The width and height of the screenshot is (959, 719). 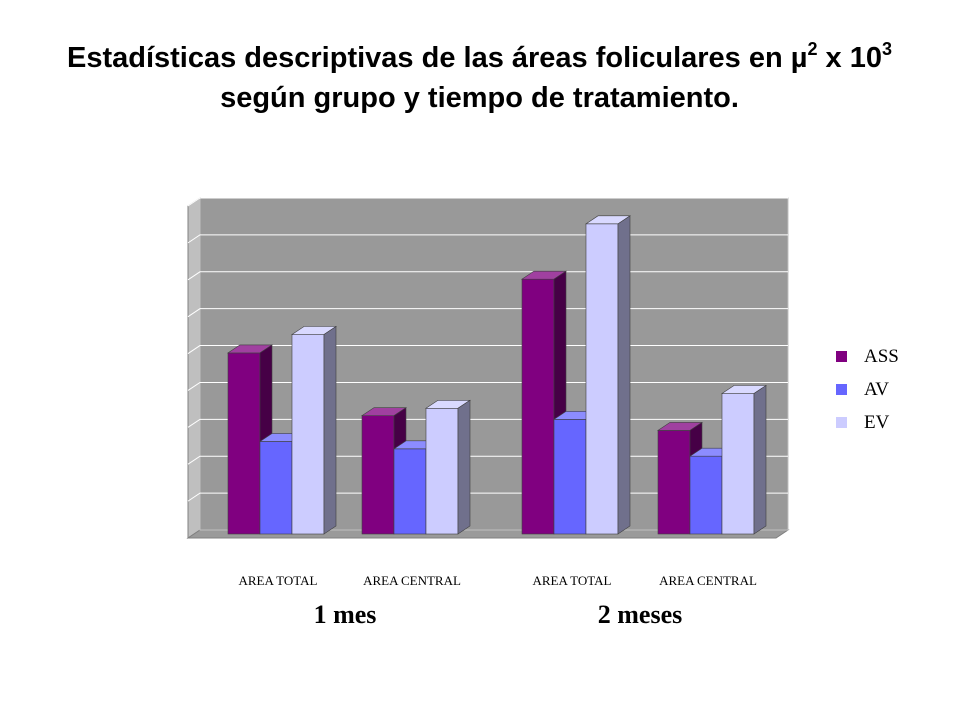 I want to click on legend-item-av: AV, so click(x=867, y=389).